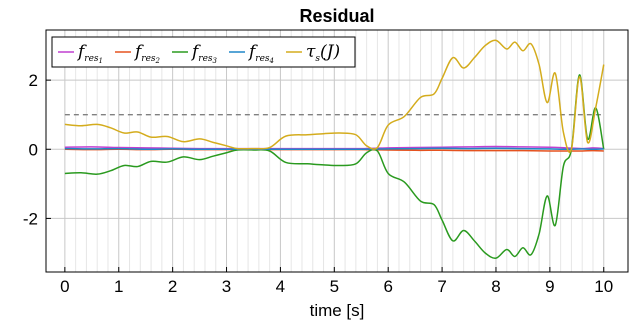  Describe the element at coordinates (33, 80) in the screenshot. I see `y-tick-label: 2` at that location.